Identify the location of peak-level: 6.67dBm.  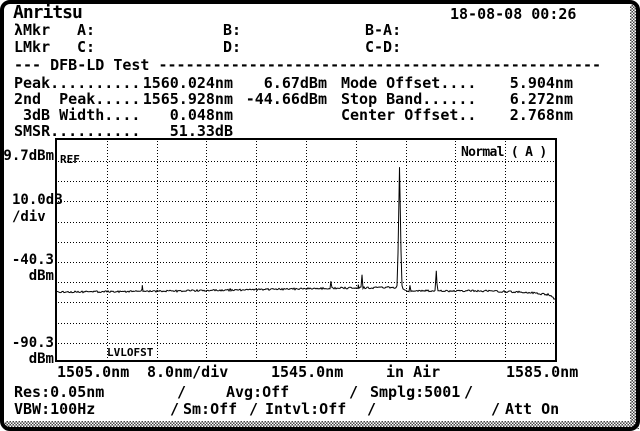
(295, 83).